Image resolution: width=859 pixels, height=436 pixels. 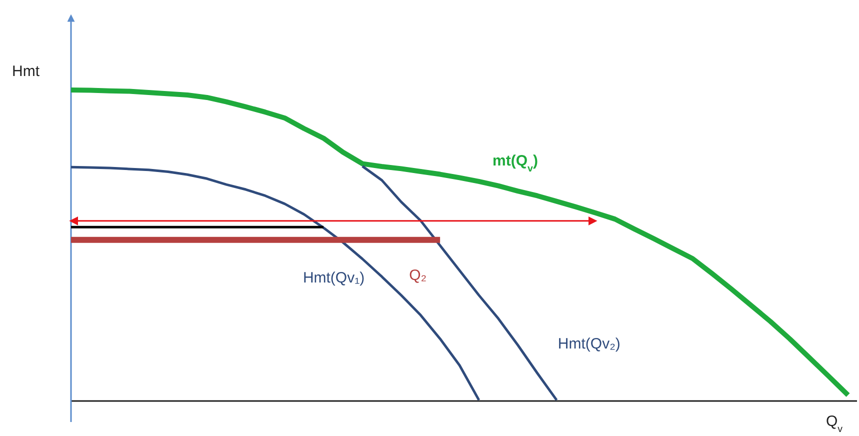 What do you see at coordinates (834, 423) in the screenshot?
I see `x-axis-title: Q$_{v}$` at bounding box center [834, 423].